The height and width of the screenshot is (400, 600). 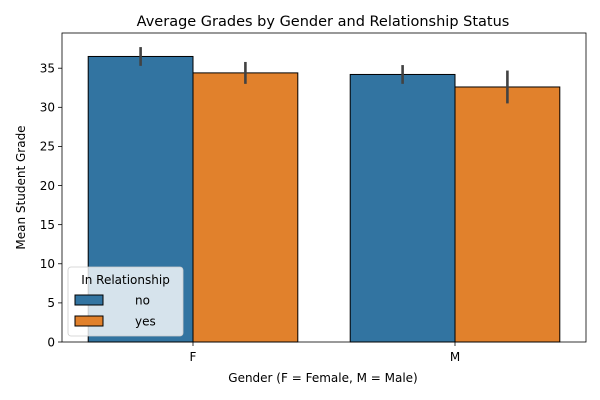 I want to click on legend: In Relationship no yes, so click(x=125, y=301).